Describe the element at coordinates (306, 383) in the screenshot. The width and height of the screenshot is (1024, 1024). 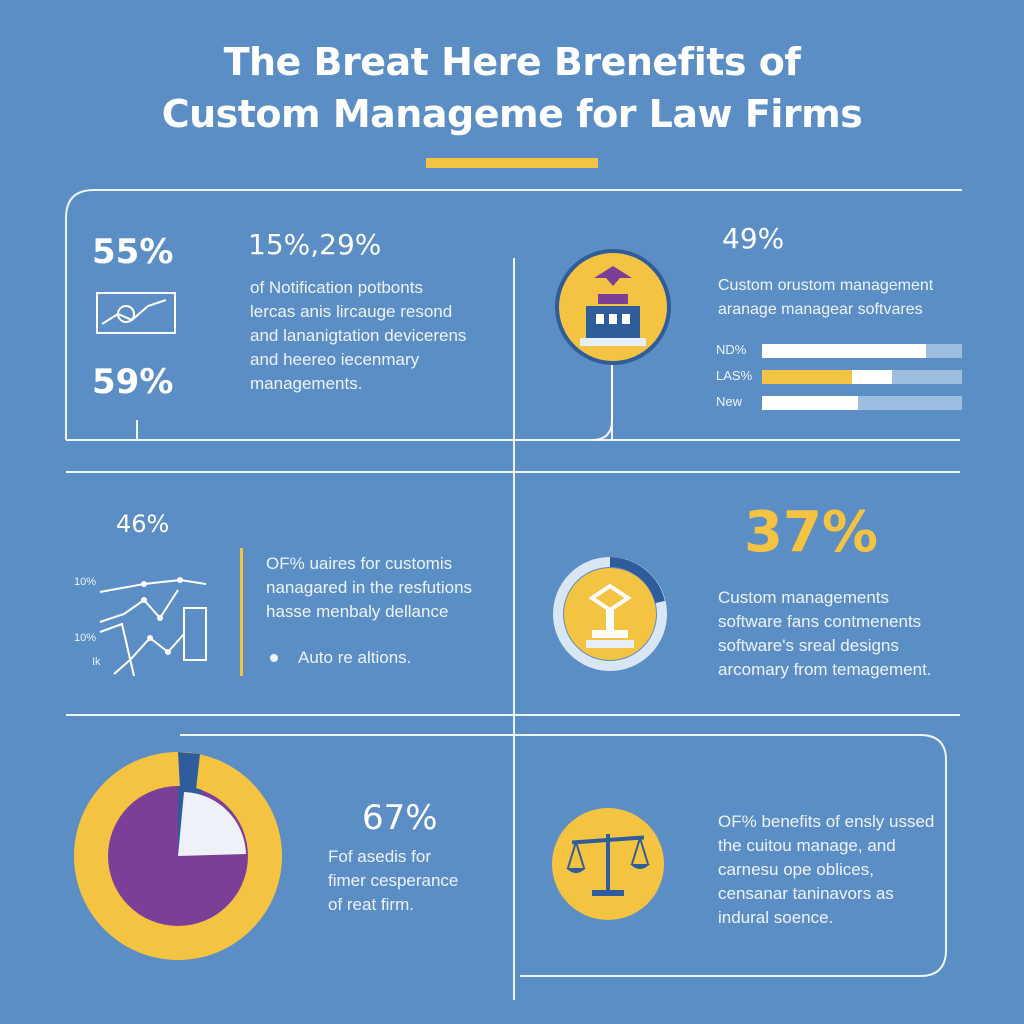
I see `panel1-line: managements.` at that location.